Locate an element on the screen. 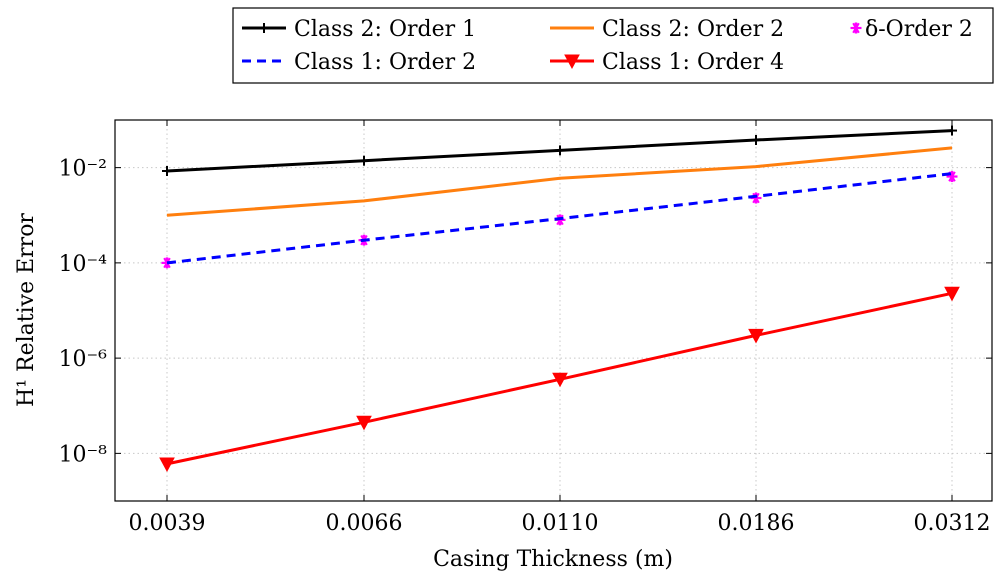 Image resolution: width=995 pixels, height=575 pixels. legend-entry-4: Class 1: Order 4 is located at coordinates (667, 62).